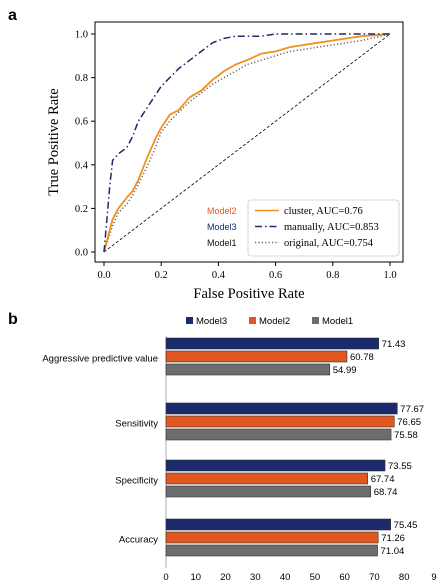  I want to click on category-label: Accuracy, so click(138, 540).